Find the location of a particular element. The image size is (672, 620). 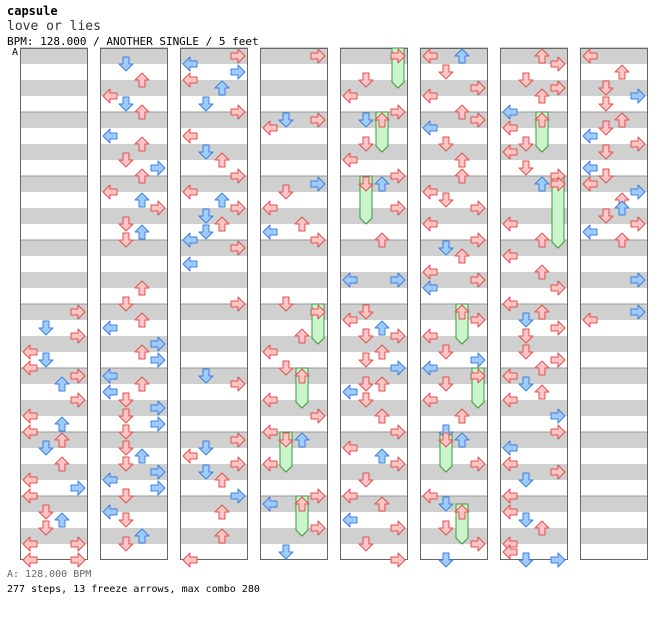

chart-column is located at coordinates (134, 304).